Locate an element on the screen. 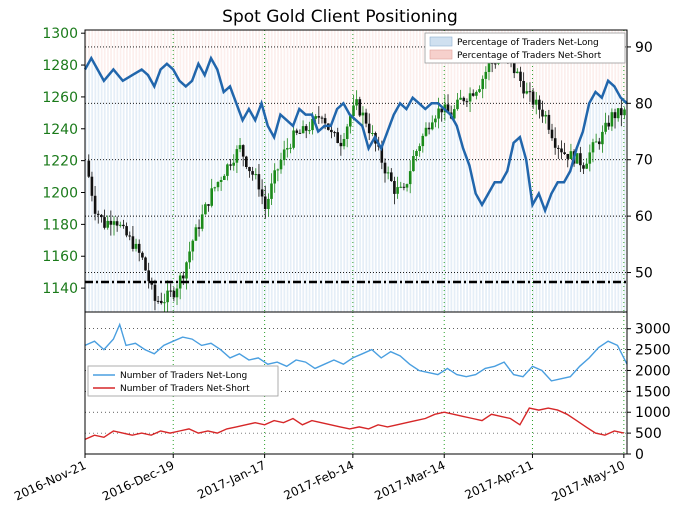 This screenshot has width=680, height=518. date-tick-label: 2017-Feb-14 is located at coordinates (319, 480).